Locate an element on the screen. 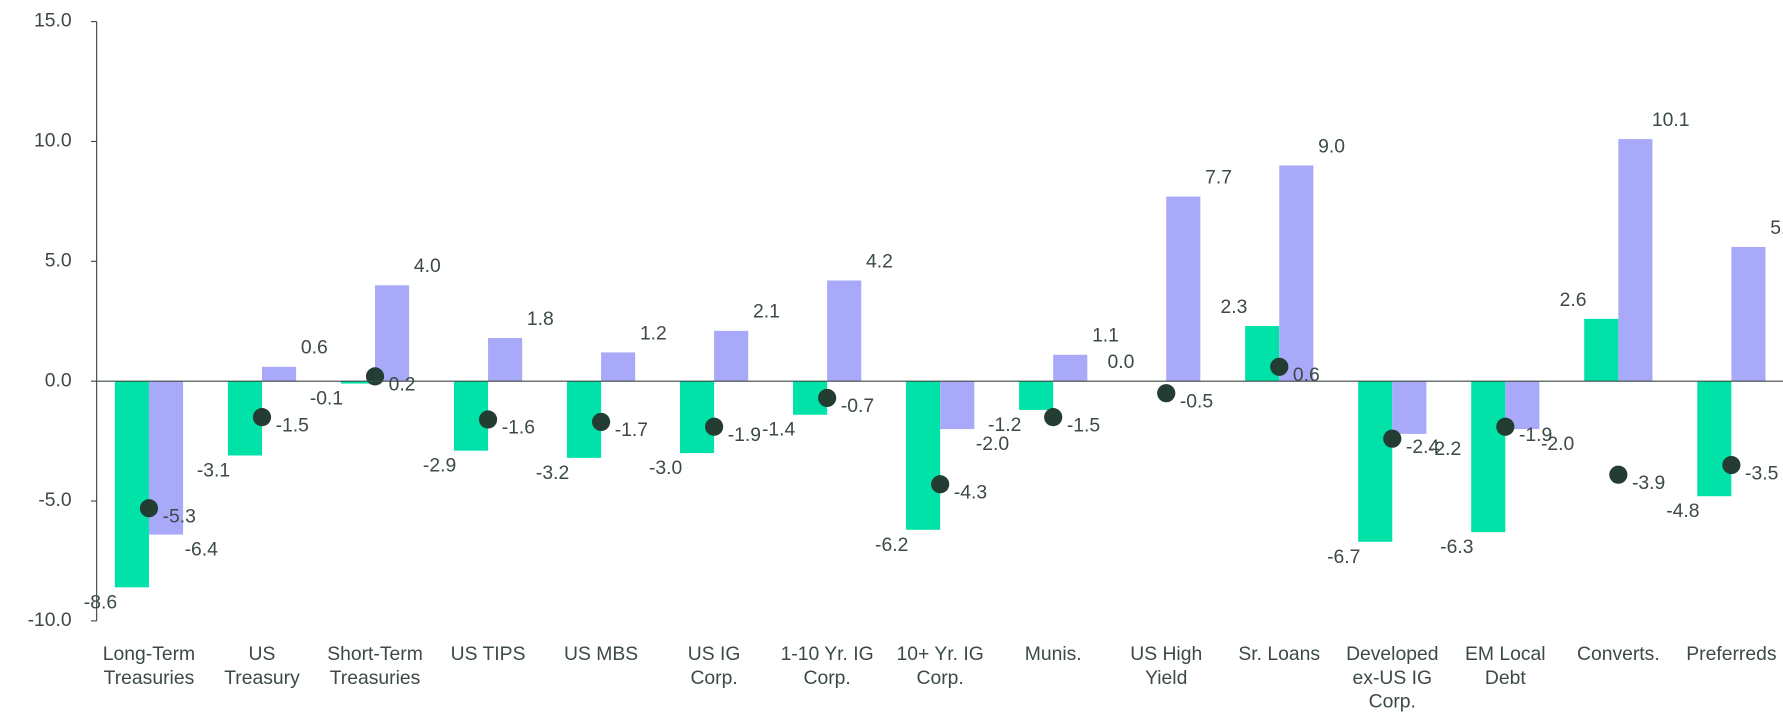 The image size is (1783, 713). x-tick-label-line: EM Local is located at coordinates (1505, 654).